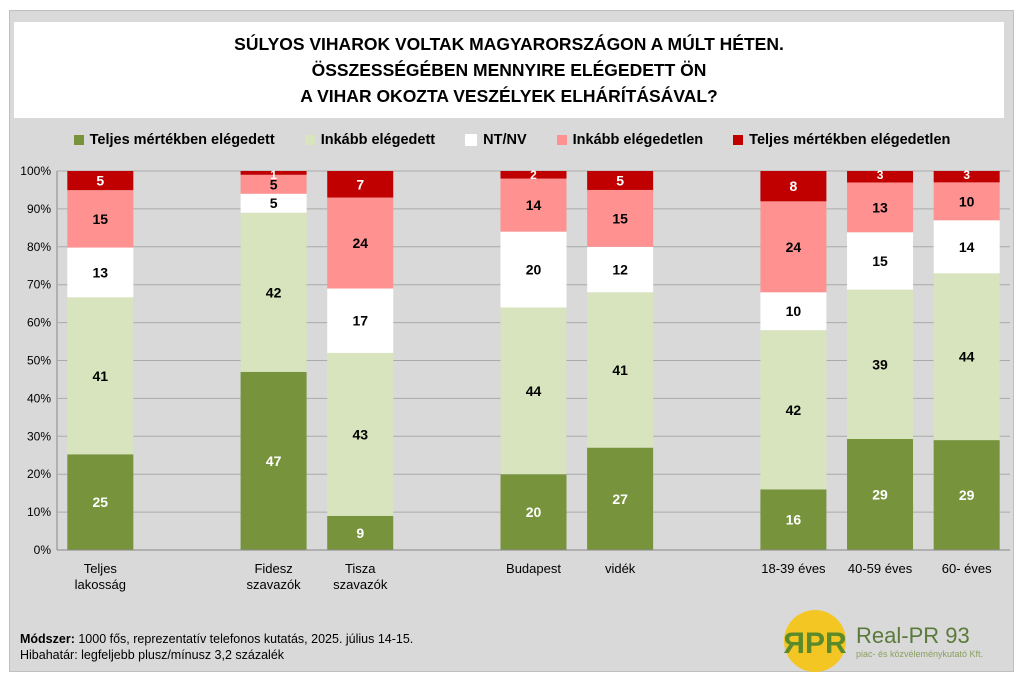  Describe the element at coordinates (815, 643) in the screenshot. I see `svg-text: ЯPR` at that location.